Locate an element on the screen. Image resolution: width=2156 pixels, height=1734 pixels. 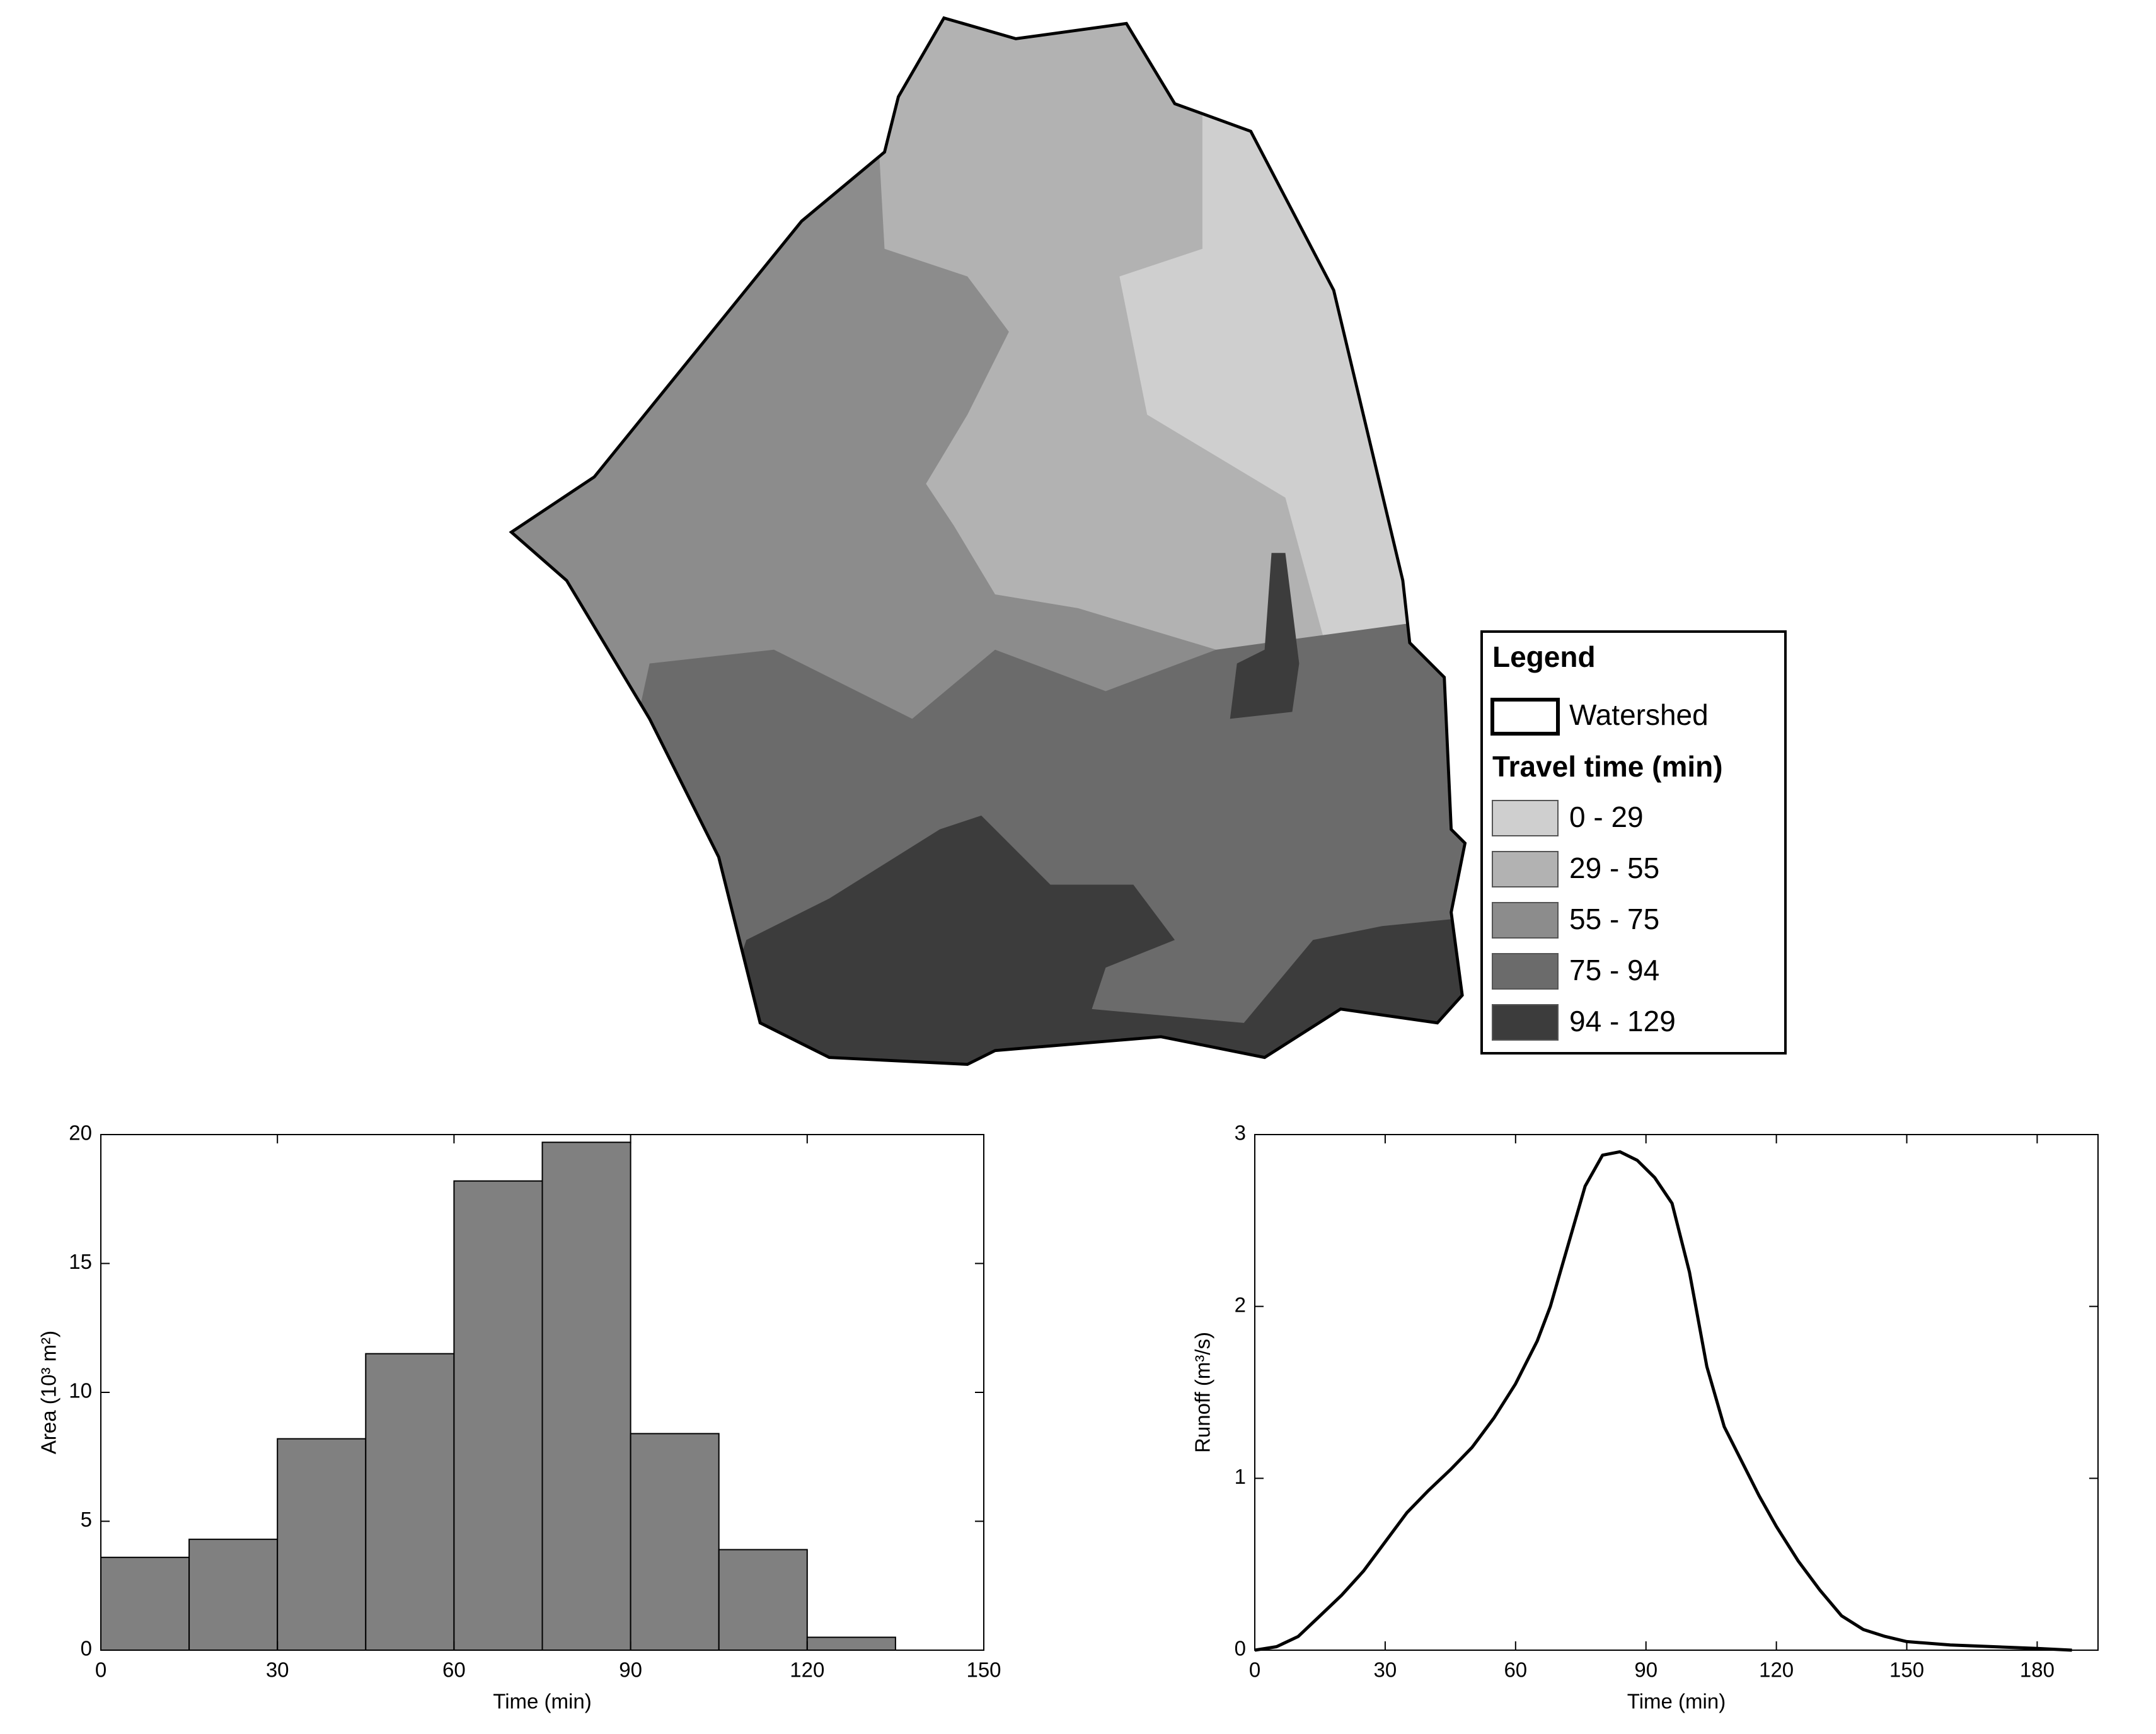
legend-label: 94 - 129 is located at coordinates (1623, 1021).